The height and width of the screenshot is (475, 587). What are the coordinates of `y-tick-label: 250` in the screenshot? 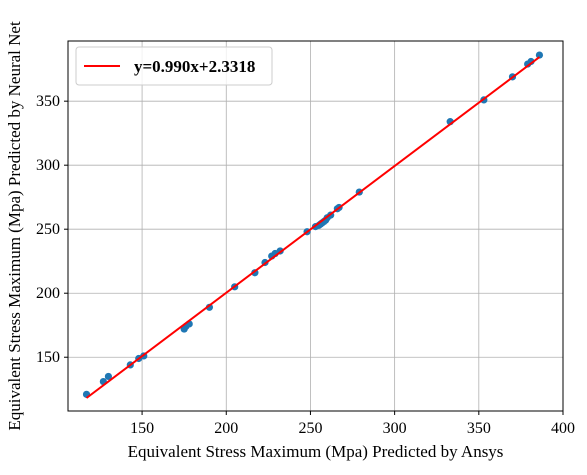 It's located at (48, 229).